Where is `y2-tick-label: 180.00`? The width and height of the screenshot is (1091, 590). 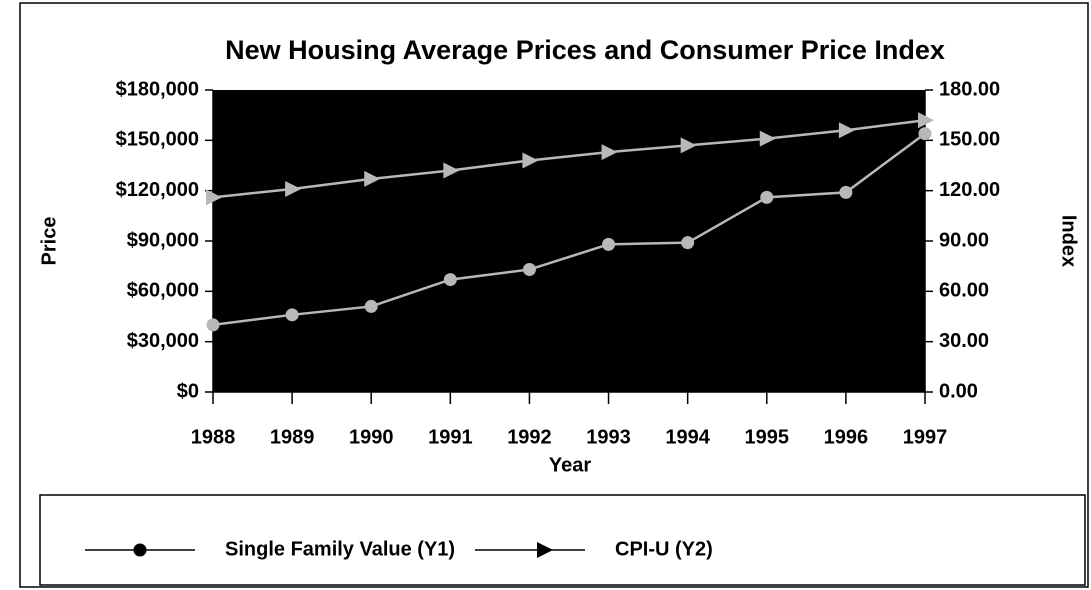 y2-tick-label: 180.00 is located at coordinates (969, 89).